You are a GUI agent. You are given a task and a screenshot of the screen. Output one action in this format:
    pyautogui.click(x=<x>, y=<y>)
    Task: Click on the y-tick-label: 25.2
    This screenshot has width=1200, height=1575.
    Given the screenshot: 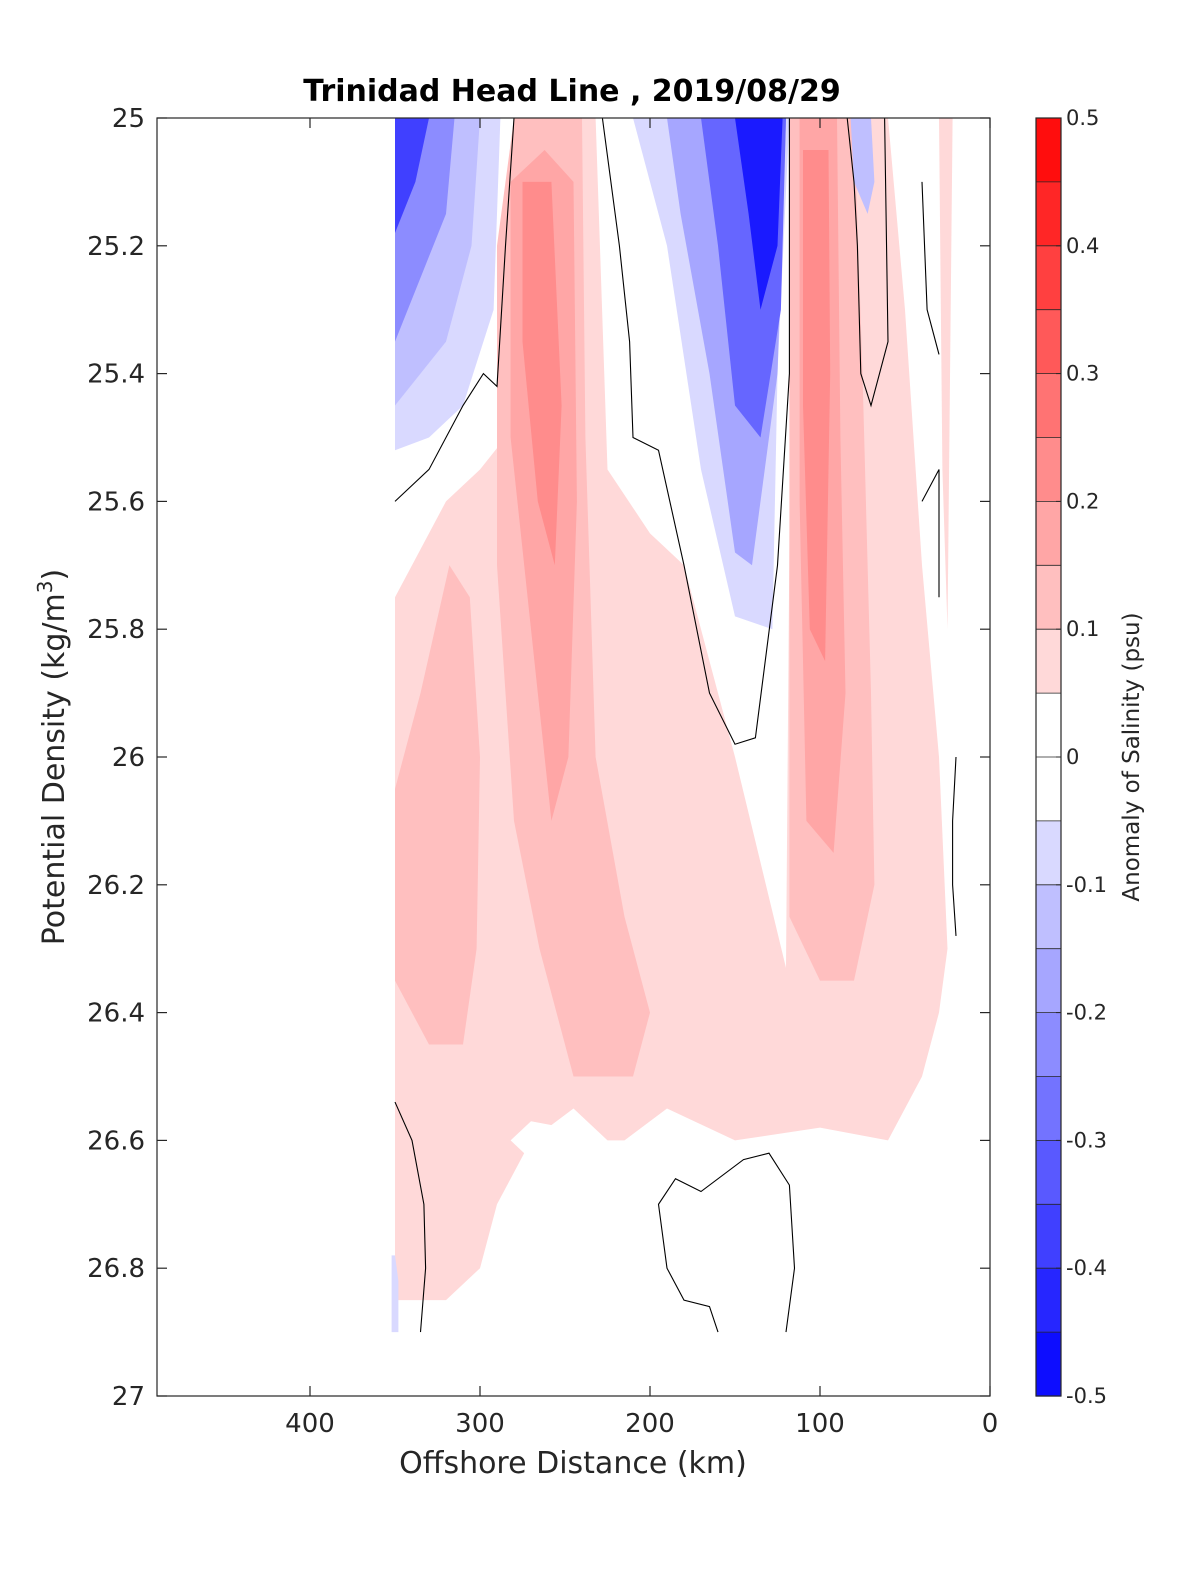 What is the action you would take?
    pyautogui.click(x=116, y=247)
    